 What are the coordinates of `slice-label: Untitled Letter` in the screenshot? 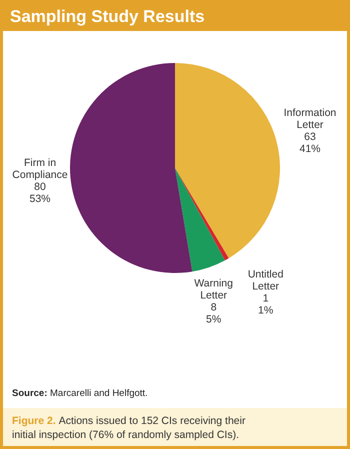 It's located at (266, 280).